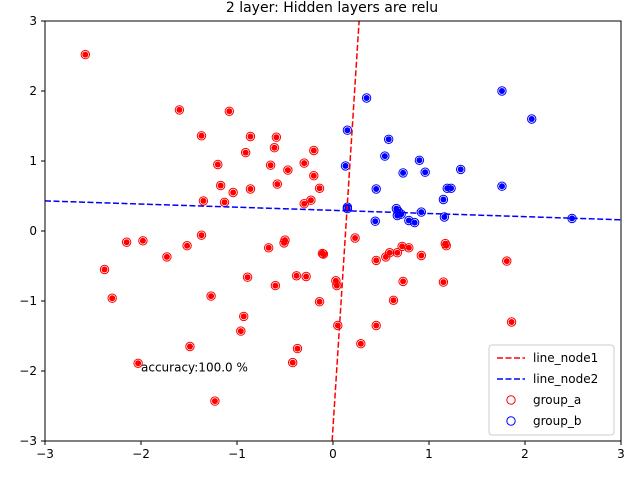  Describe the element at coordinates (194, 368) in the screenshot. I see `accuracy-annotation: accuracy:100.0 %` at that location.